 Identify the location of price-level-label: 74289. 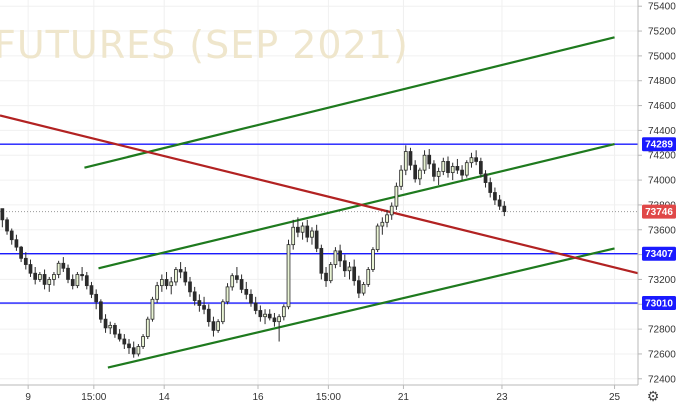
(659, 145).